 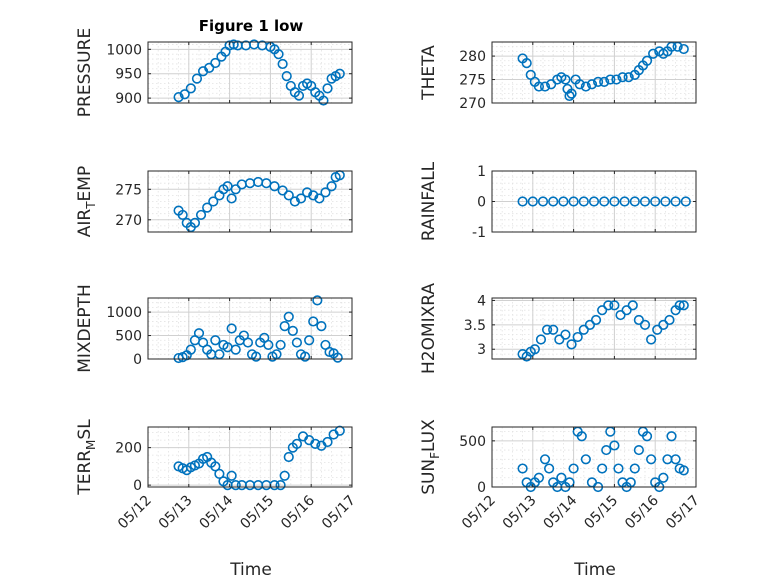 What do you see at coordinates (475, 326) in the screenshot?
I see `y-tick-label: 3.5` at bounding box center [475, 326].